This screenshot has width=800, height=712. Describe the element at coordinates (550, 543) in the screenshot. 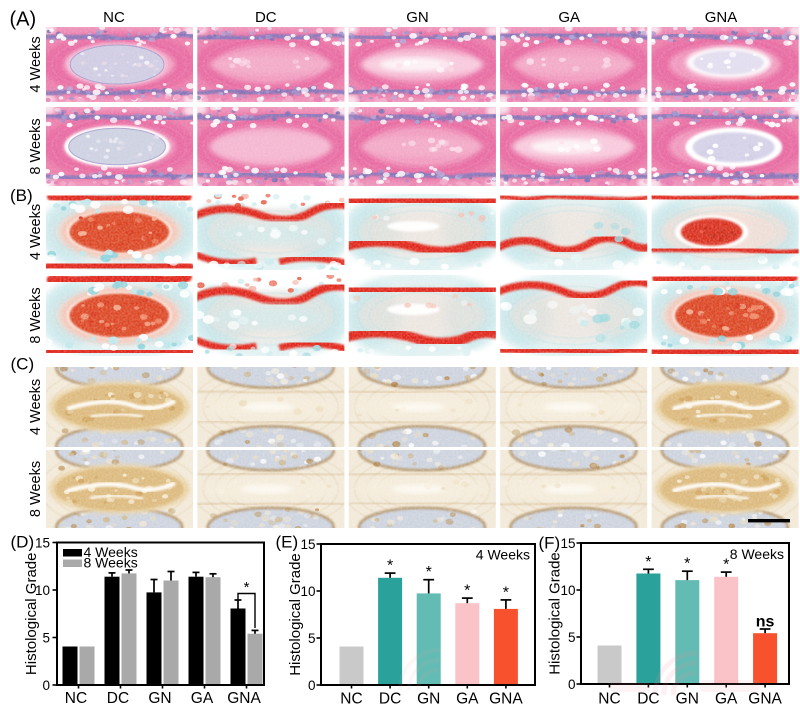

I see `svg-text: (F)` at that location.